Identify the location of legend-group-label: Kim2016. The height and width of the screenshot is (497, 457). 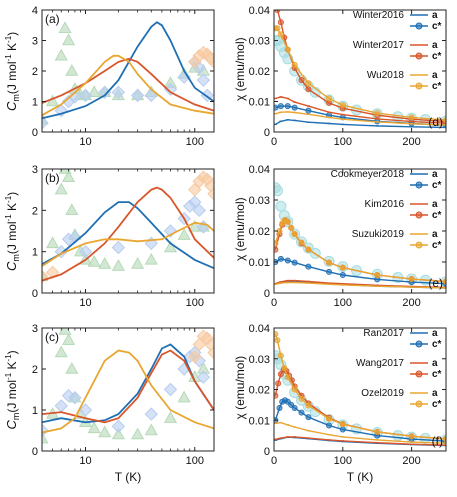
(385, 204).